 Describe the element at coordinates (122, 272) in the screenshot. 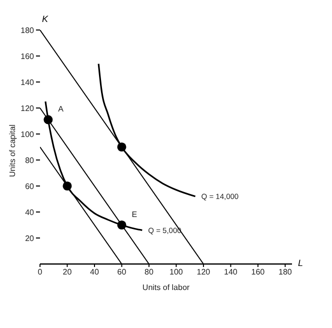

I see `x-tick-label: 60` at that location.